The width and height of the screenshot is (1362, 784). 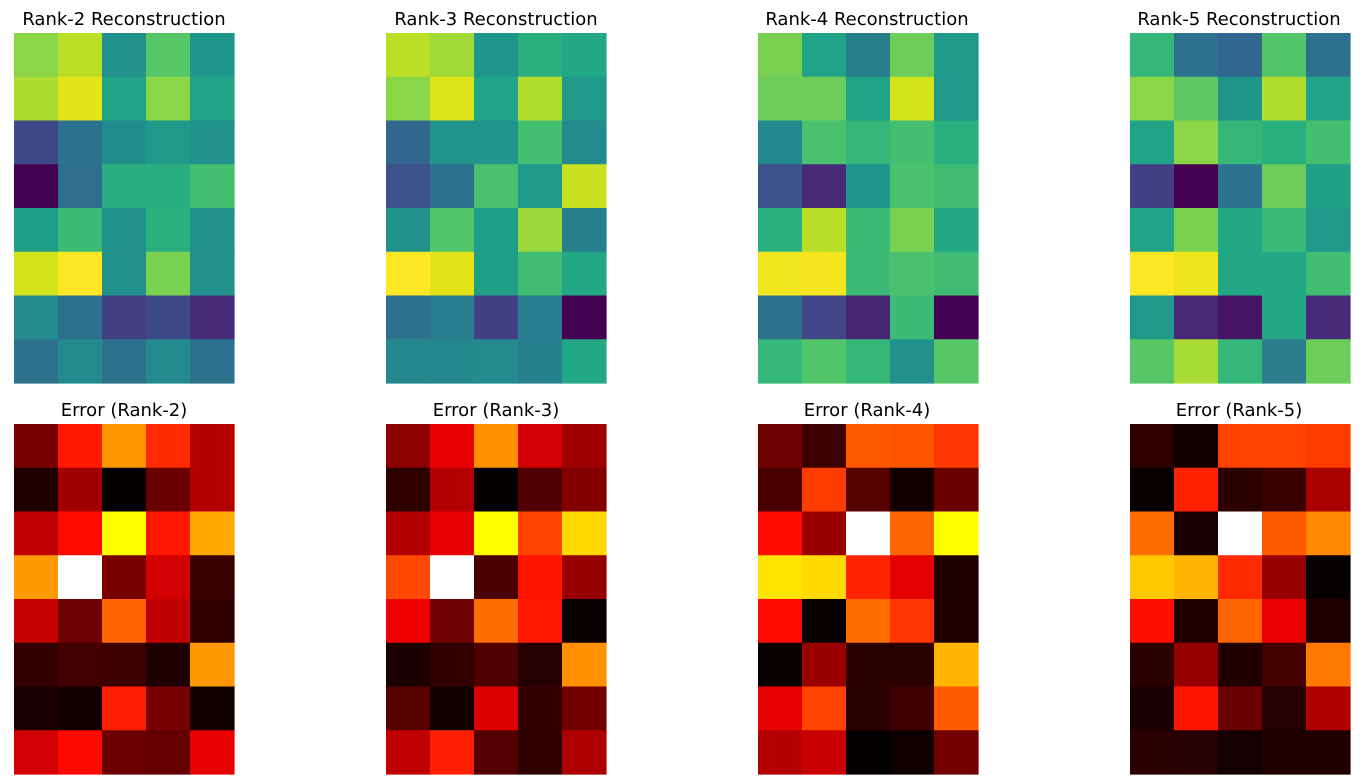 I want to click on heatmap-cell-r4-c1, so click(x=824, y=621).